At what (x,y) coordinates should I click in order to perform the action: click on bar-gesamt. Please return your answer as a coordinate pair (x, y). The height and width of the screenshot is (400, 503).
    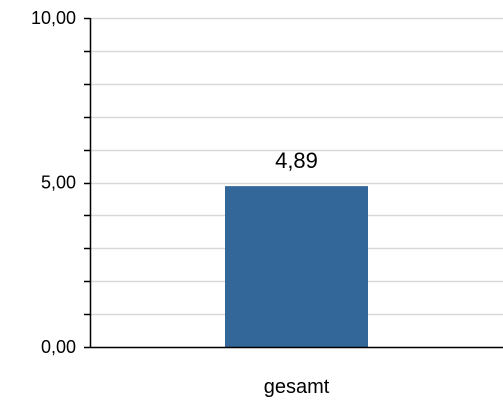
    Looking at the image, I should click on (296, 266).